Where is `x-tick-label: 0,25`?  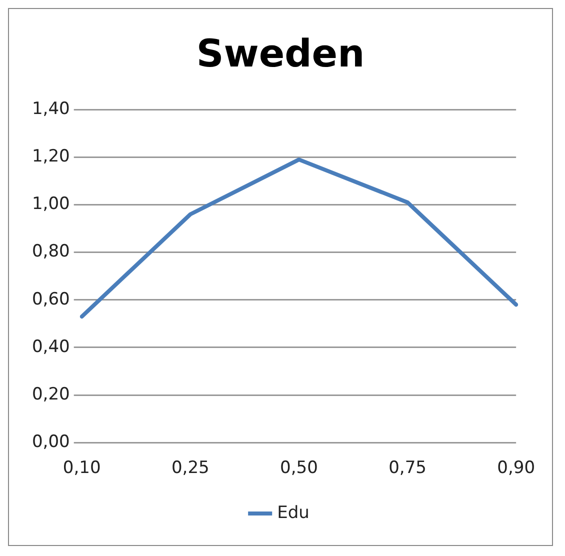 x-tick-label: 0,25 is located at coordinates (190, 468).